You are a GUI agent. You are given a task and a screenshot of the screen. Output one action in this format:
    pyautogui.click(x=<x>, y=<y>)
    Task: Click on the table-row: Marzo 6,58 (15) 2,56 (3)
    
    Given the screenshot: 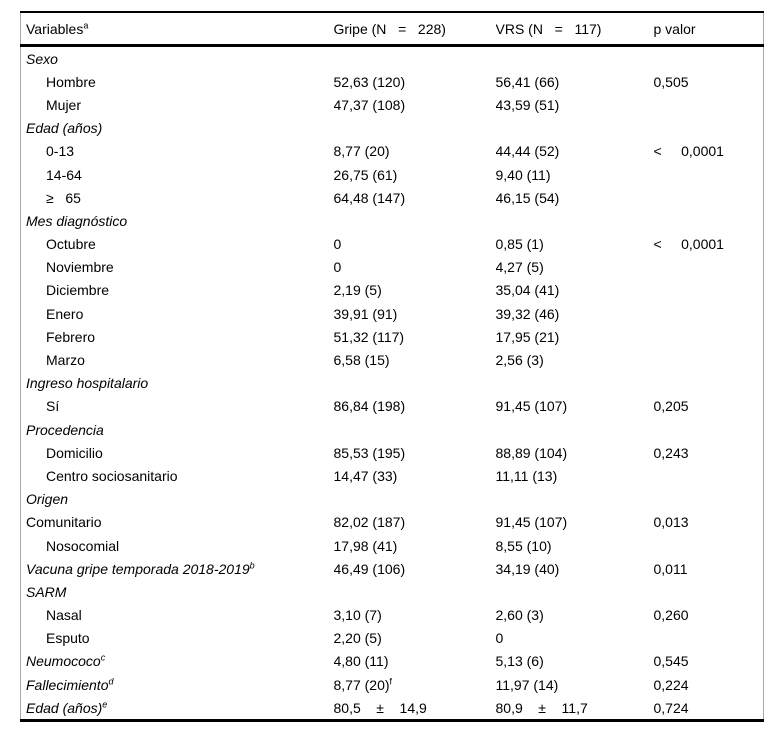 What is the action you would take?
    pyautogui.click(x=392, y=359)
    